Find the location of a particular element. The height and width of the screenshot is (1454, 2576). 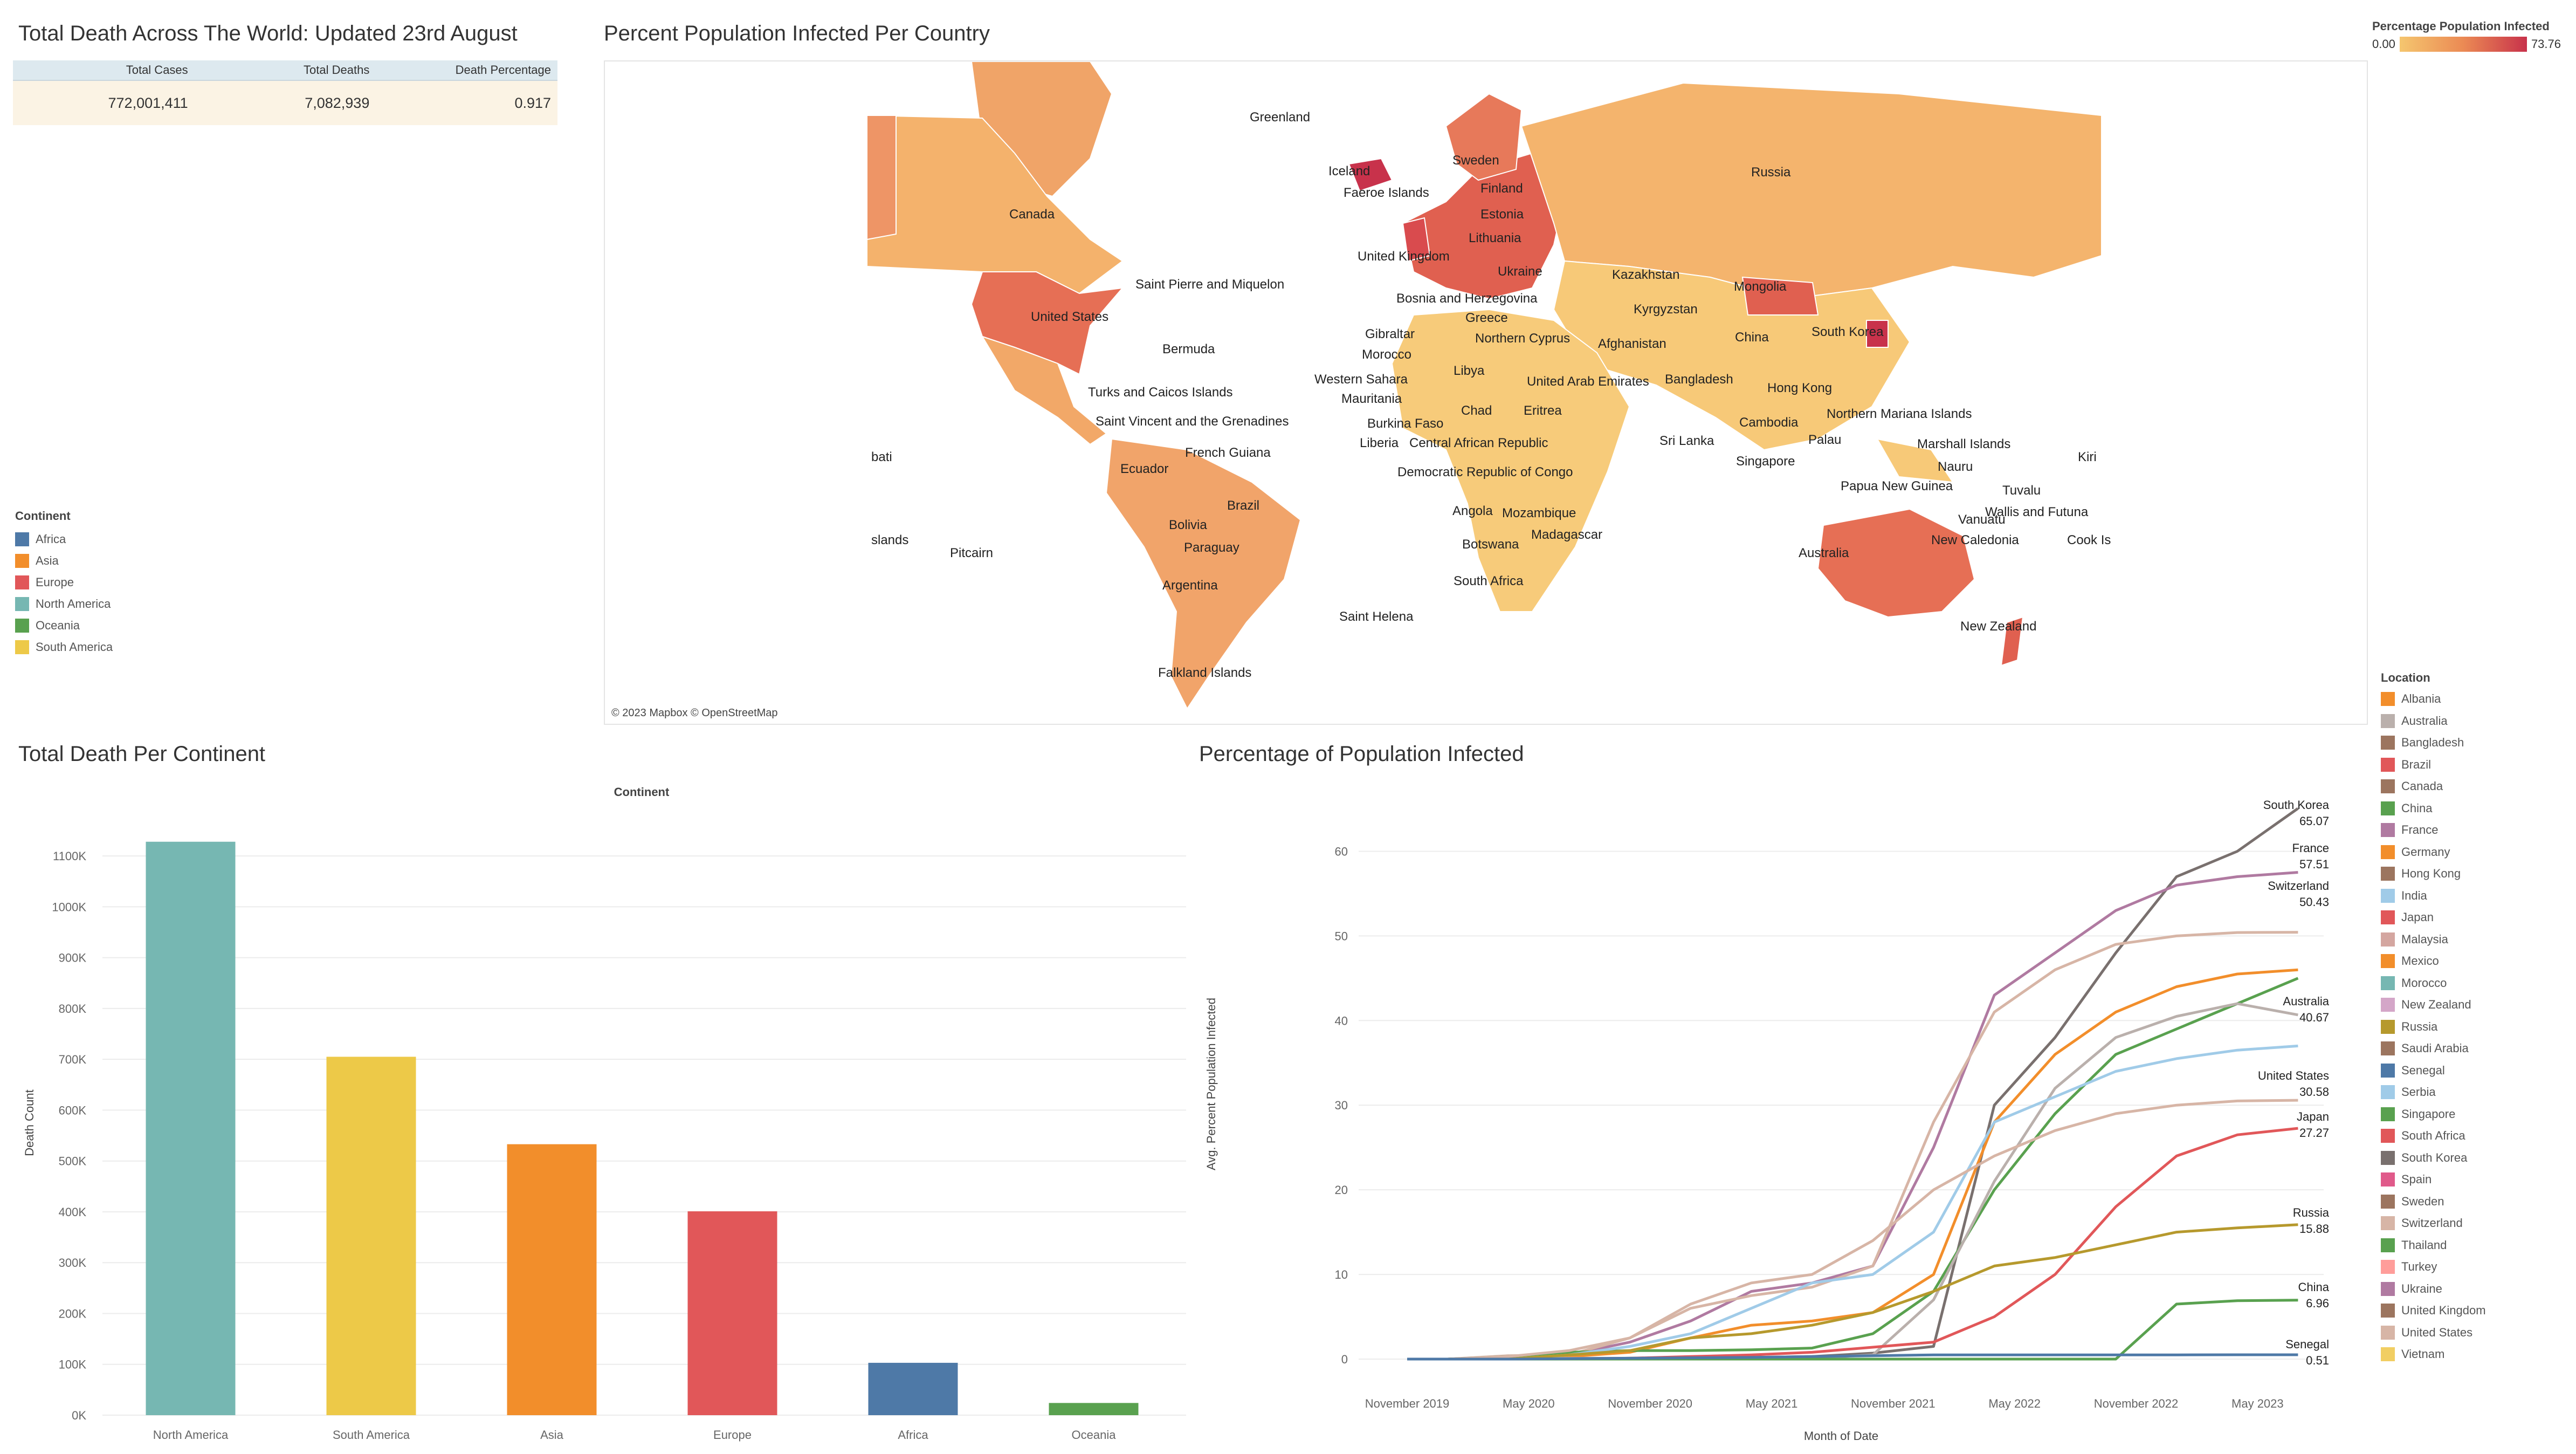

location-legend-item-mexico: Mexico is located at coordinates (2433, 961).